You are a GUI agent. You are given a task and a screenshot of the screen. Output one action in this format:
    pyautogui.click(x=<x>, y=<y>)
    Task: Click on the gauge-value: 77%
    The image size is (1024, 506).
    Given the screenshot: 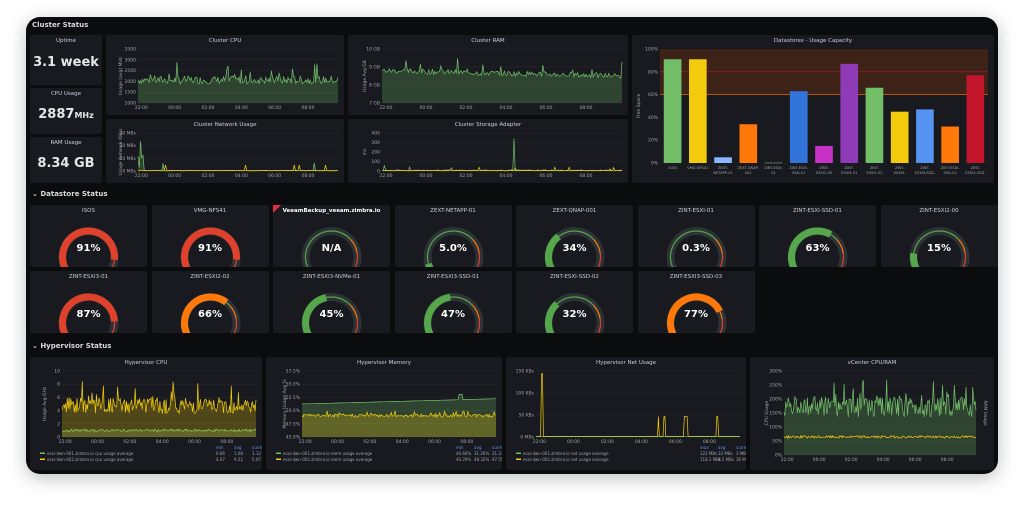 What is the action you would take?
    pyautogui.click(x=696, y=314)
    